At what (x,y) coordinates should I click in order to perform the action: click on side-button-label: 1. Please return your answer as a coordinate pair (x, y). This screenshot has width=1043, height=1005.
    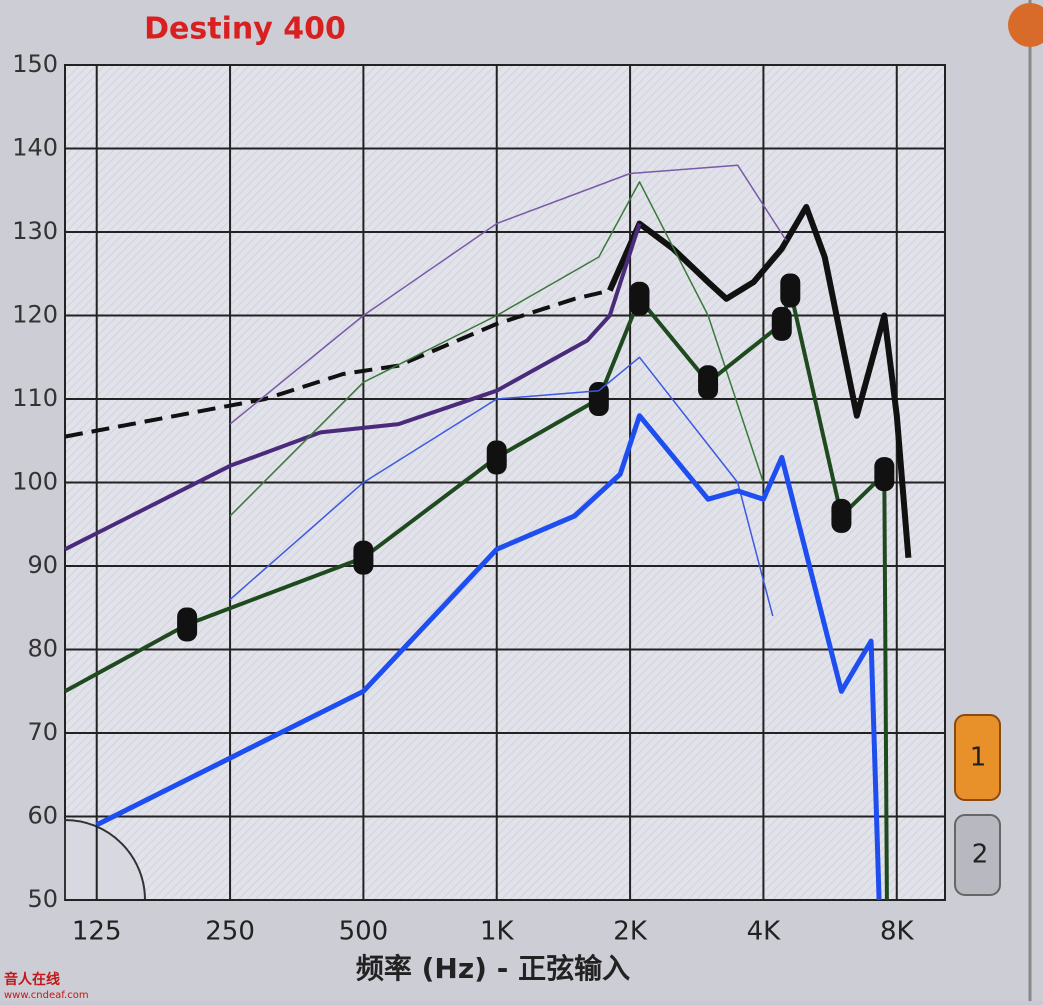
    Looking at the image, I should click on (978, 758).